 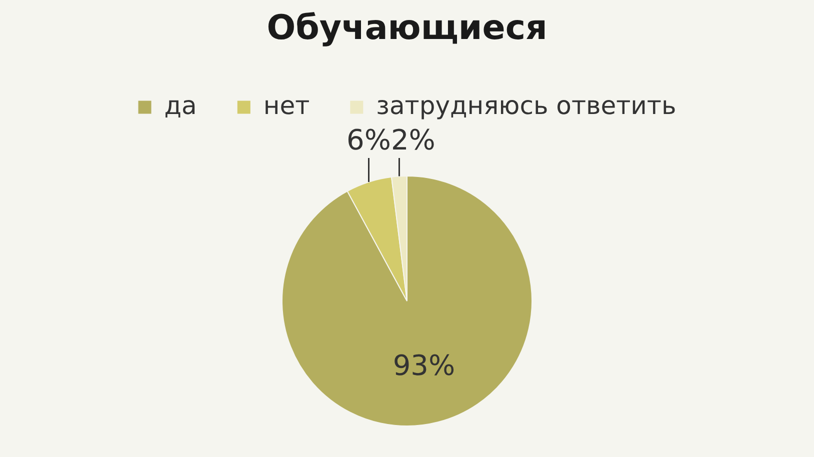 What do you see at coordinates (368, 139) in the screenshot?
I see `data-label: 6%` at bounding box center [368, 139].